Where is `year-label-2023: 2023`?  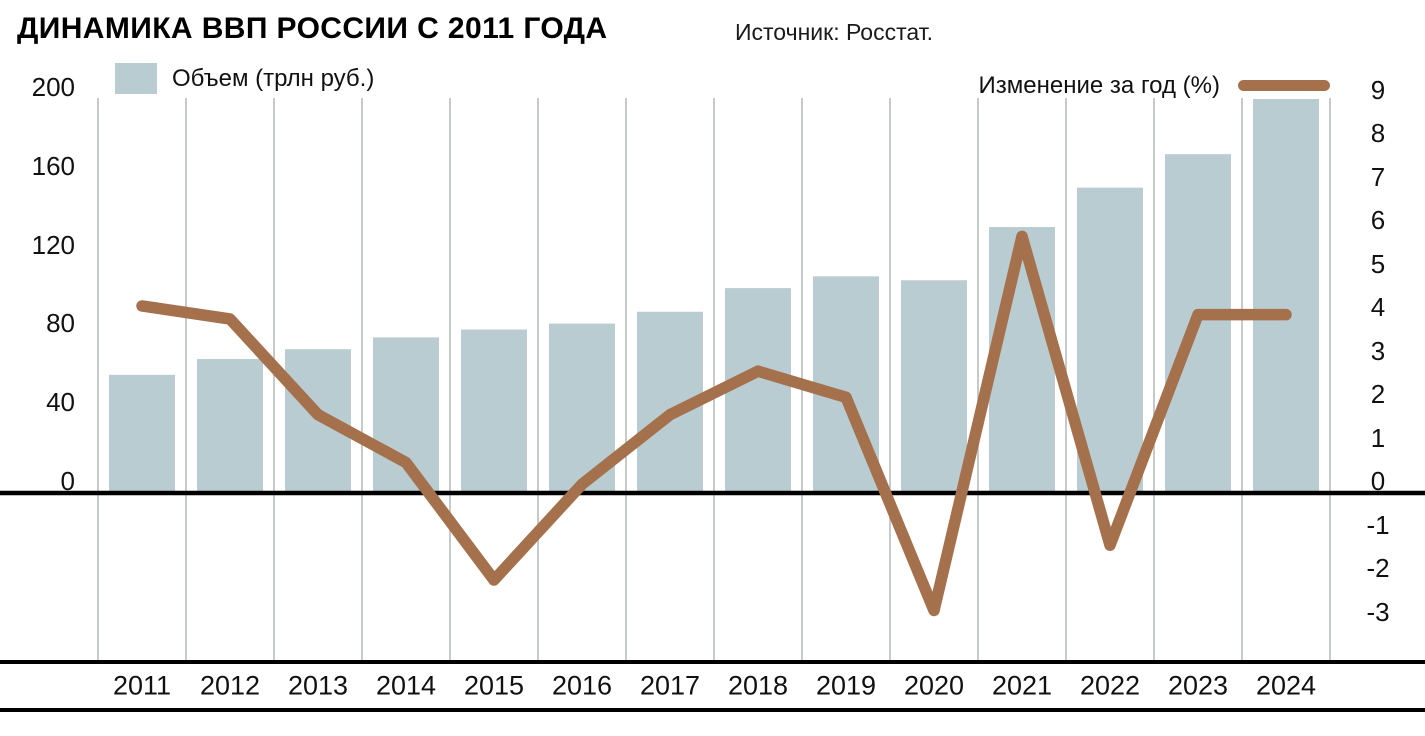
year-label-2023: 2023 is located at coordinates (1198, 685).